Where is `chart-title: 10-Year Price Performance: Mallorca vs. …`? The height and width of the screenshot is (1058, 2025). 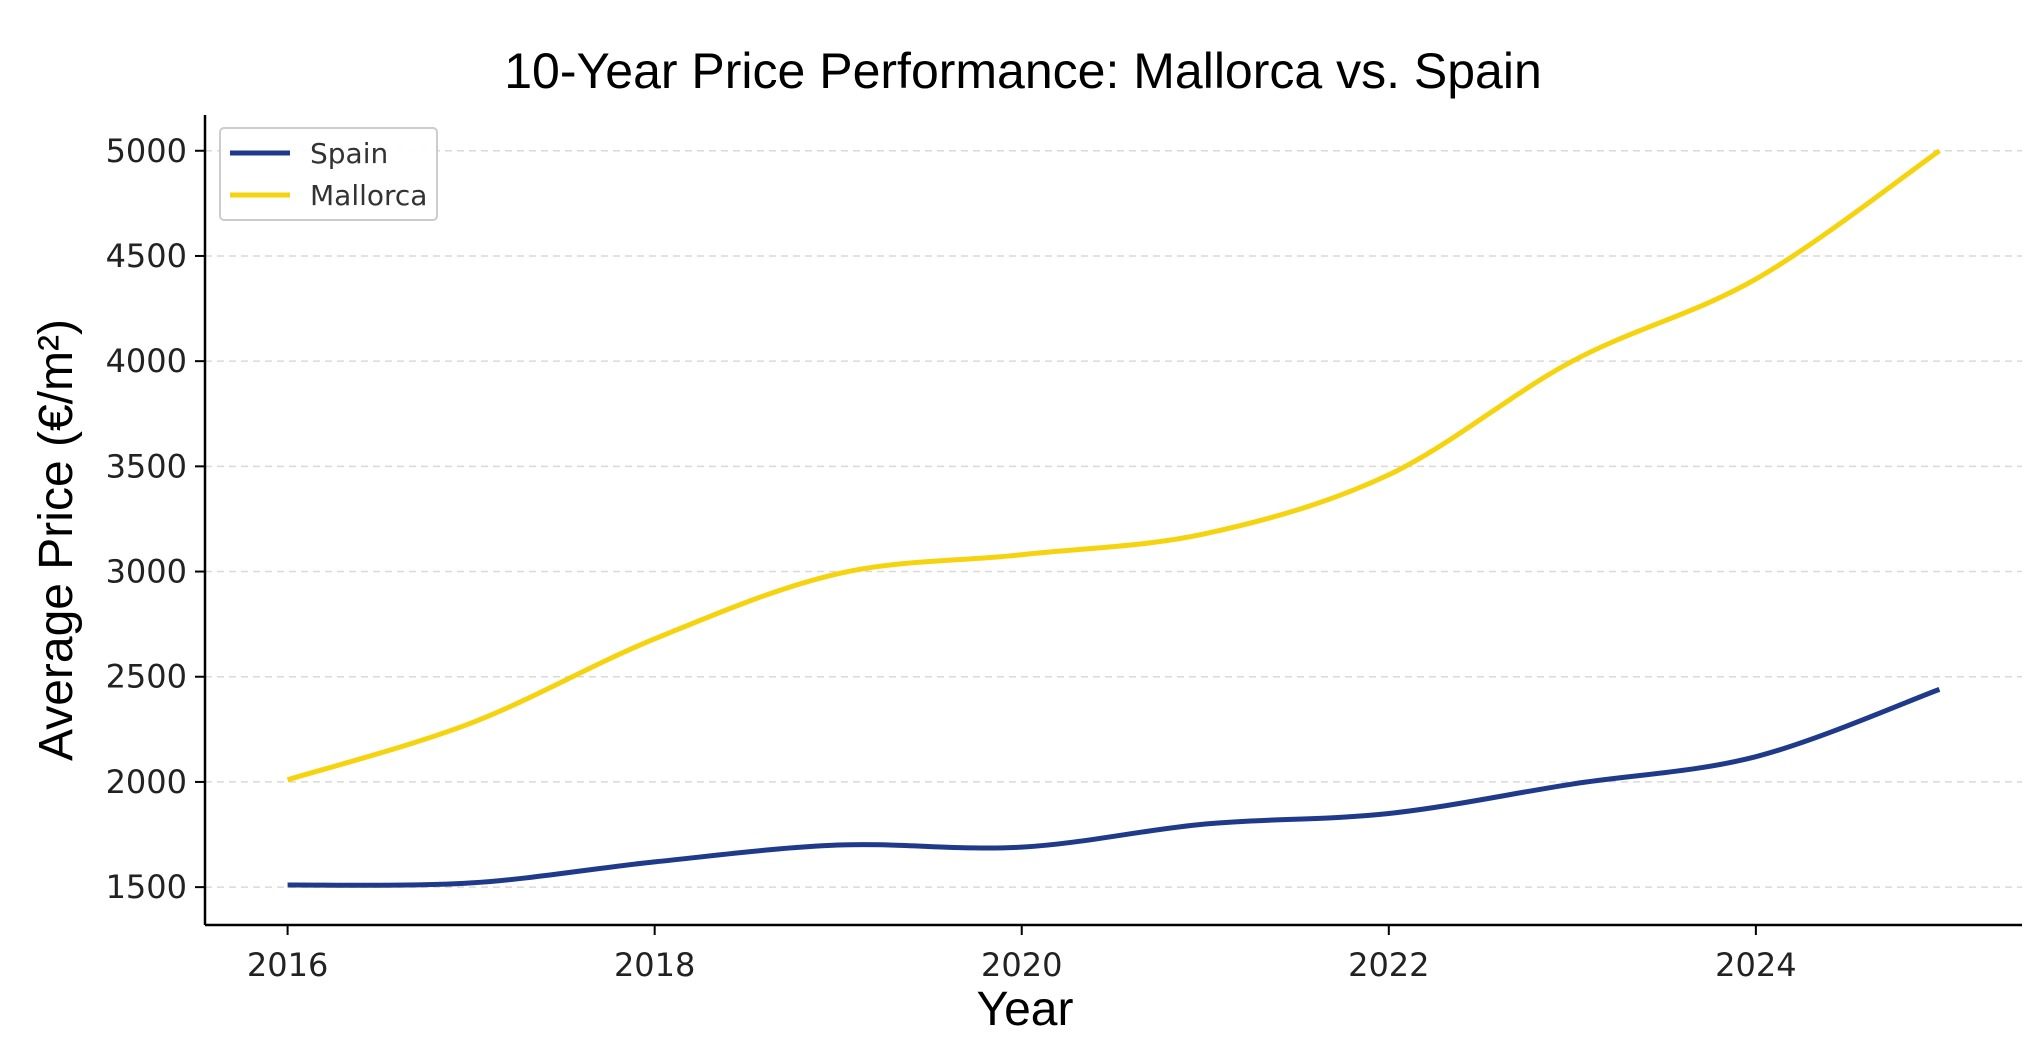 chart-title: 10-Year Price Performance: Mallorca vs. … is located at coordinates (1023, 71).